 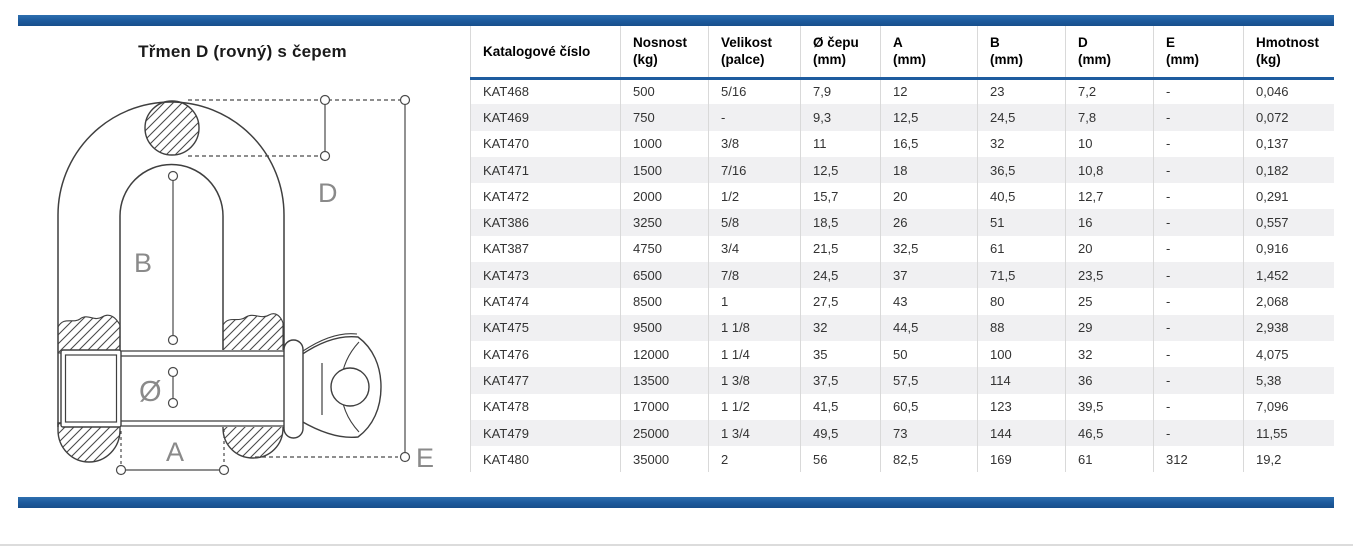 I want to click on cell-nosnost: 13500, so click(x=664, y=380).